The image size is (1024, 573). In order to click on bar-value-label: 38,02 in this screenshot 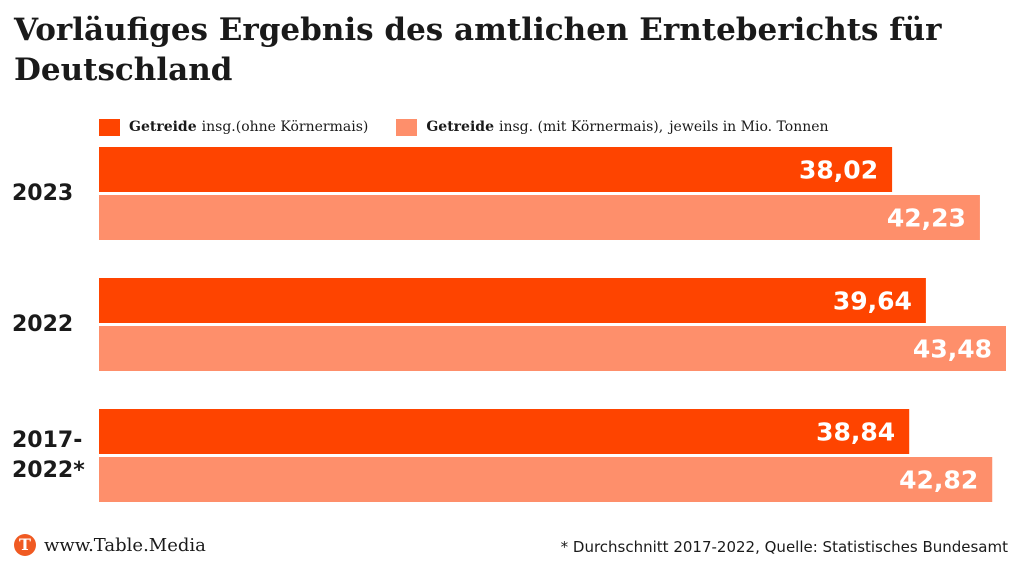, I will do `click(838, 170)`.